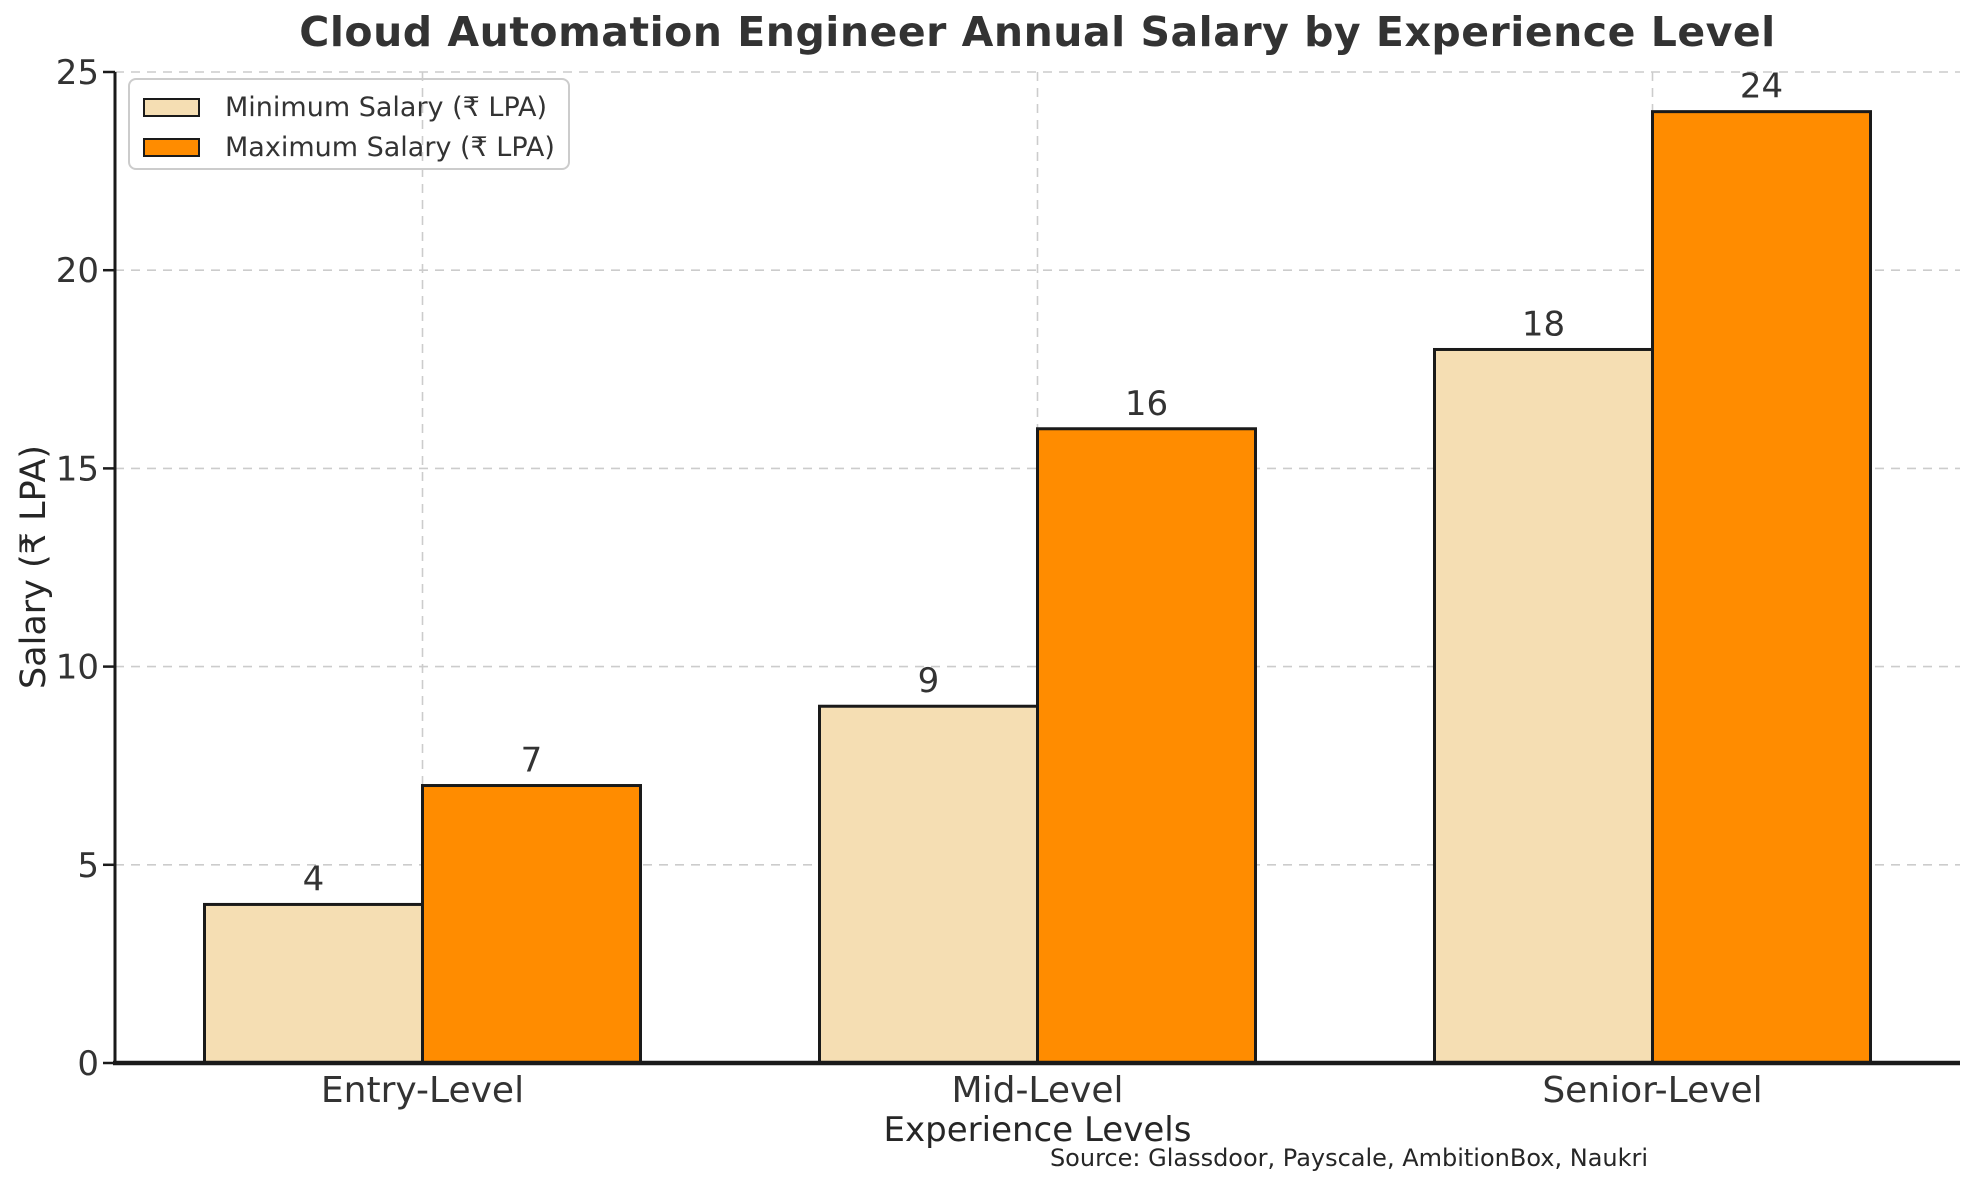  What do you see at coordinates (532, 761) in the screenshot?
I see `bar-value-label-max-entry-level: 7` at bounding box center [532, 761].